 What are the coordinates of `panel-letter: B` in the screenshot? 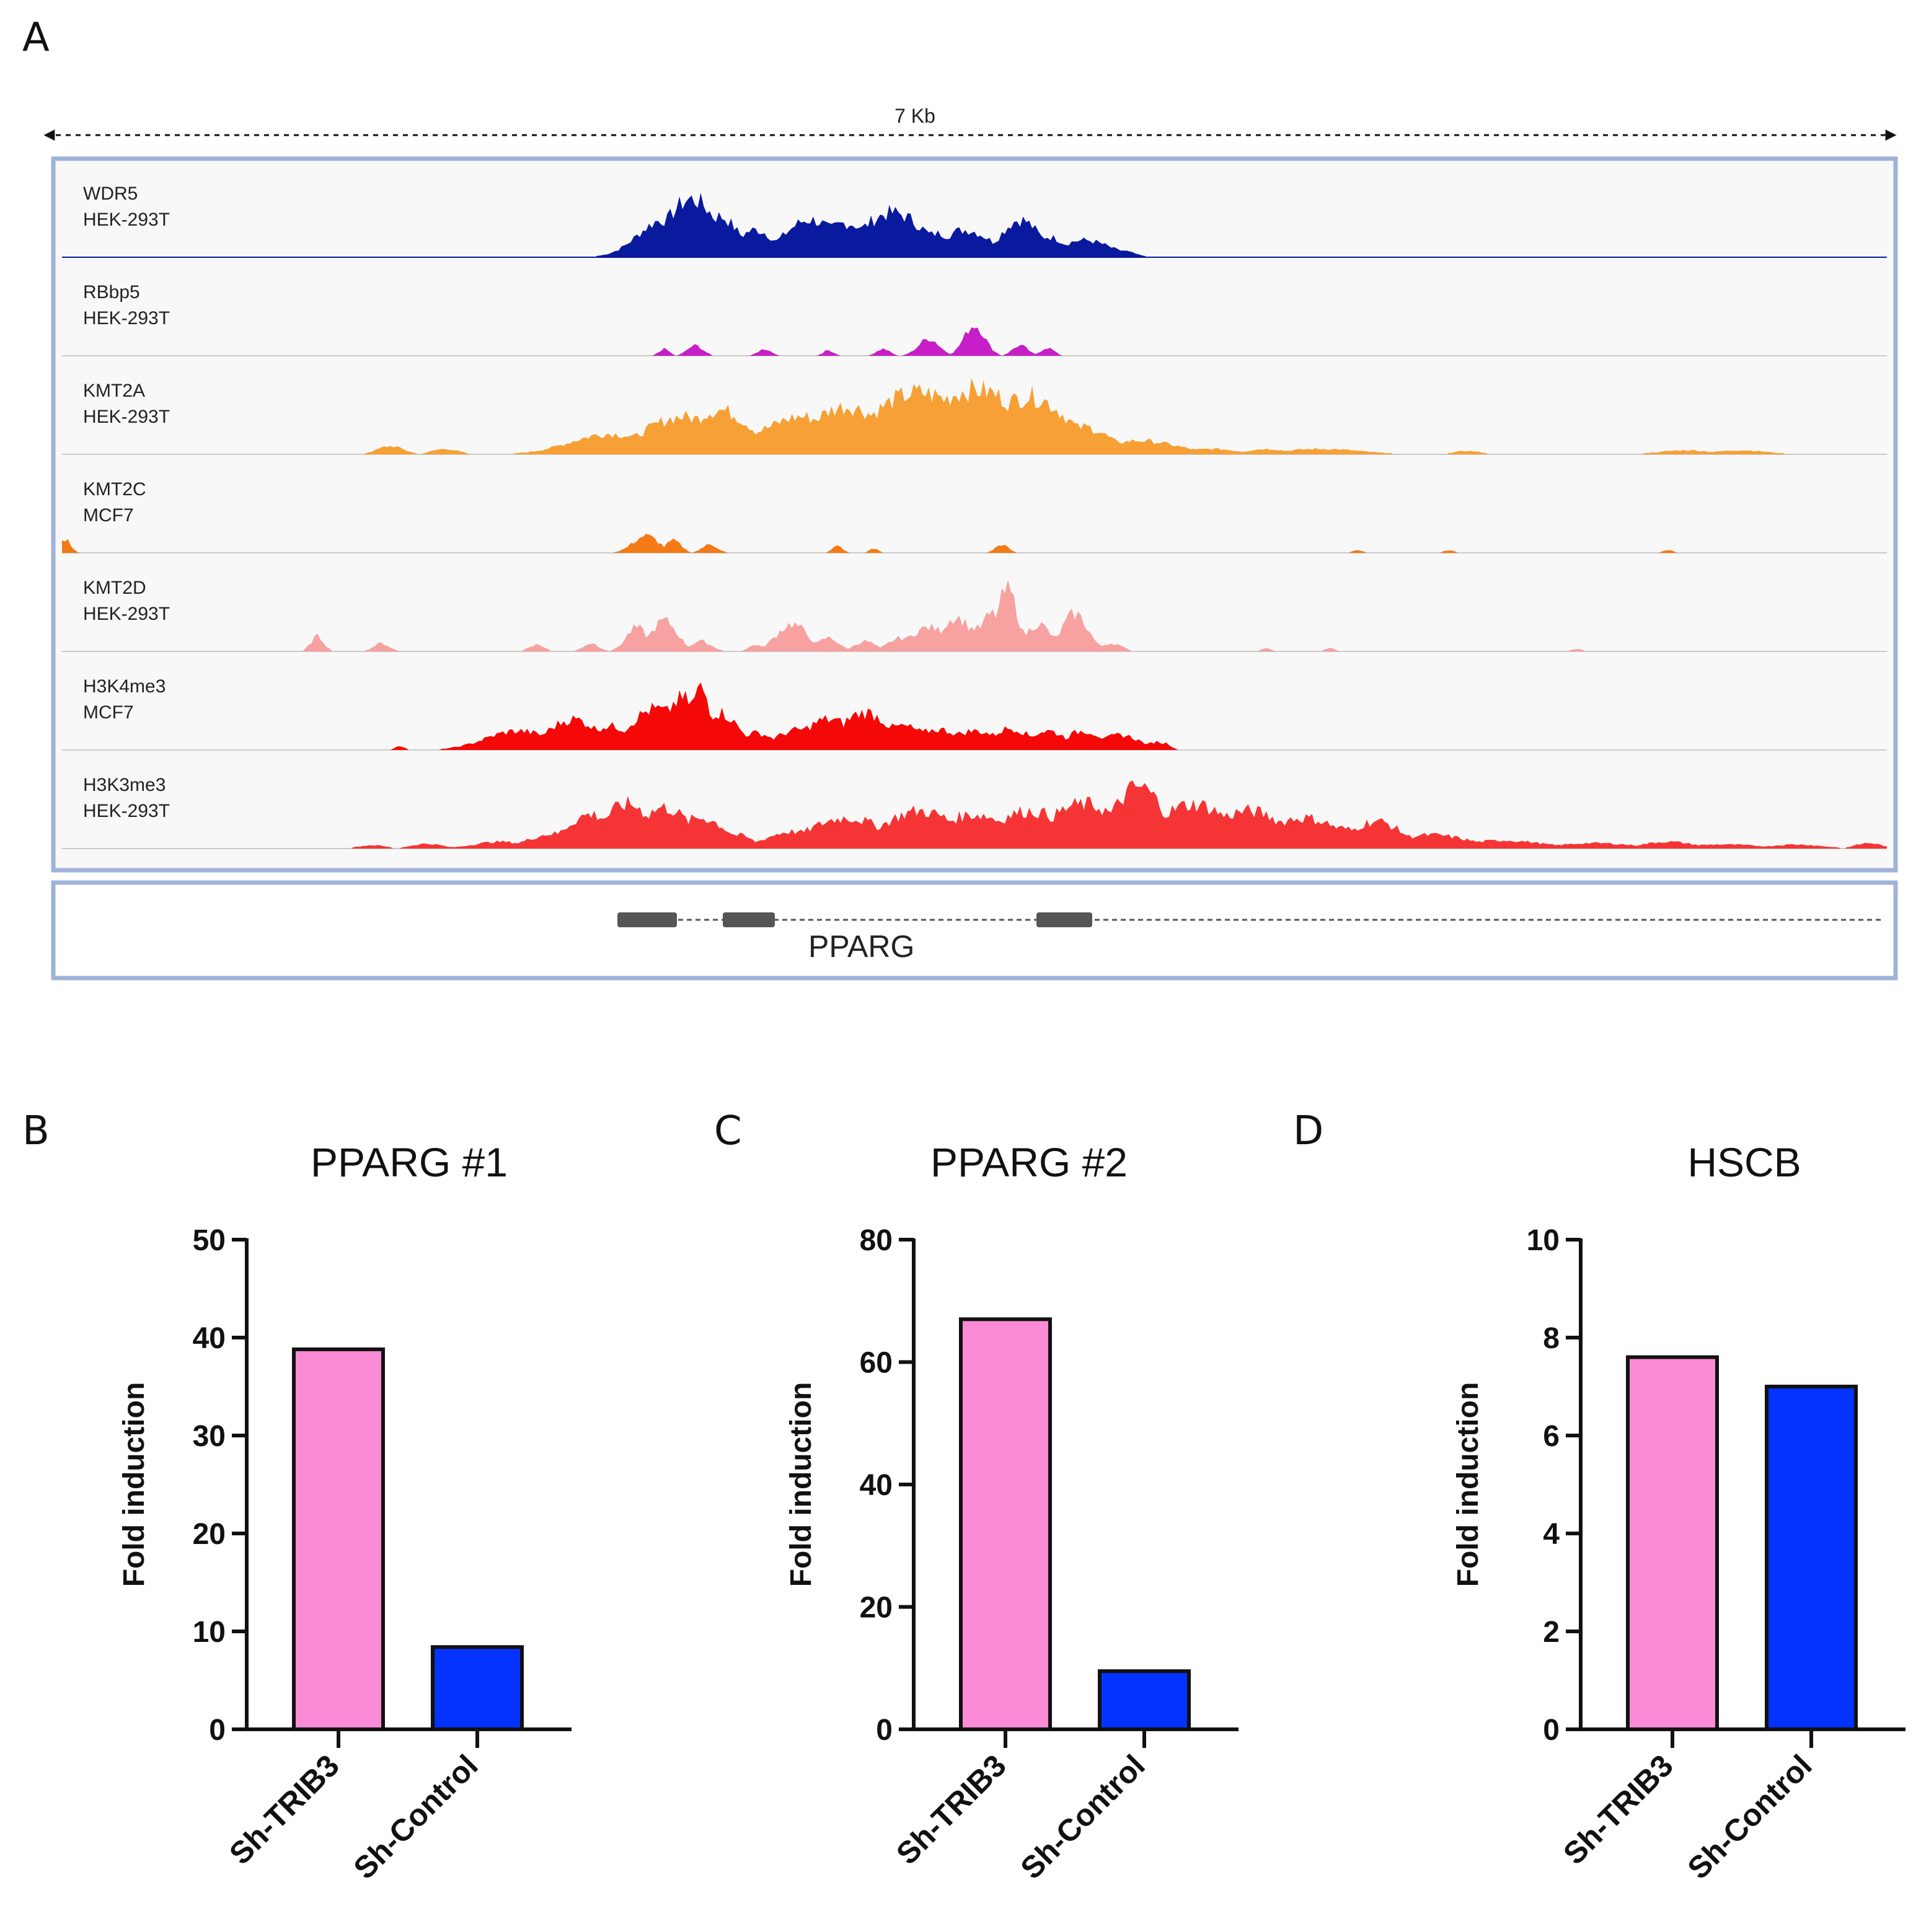 It's located at (36, 1131).